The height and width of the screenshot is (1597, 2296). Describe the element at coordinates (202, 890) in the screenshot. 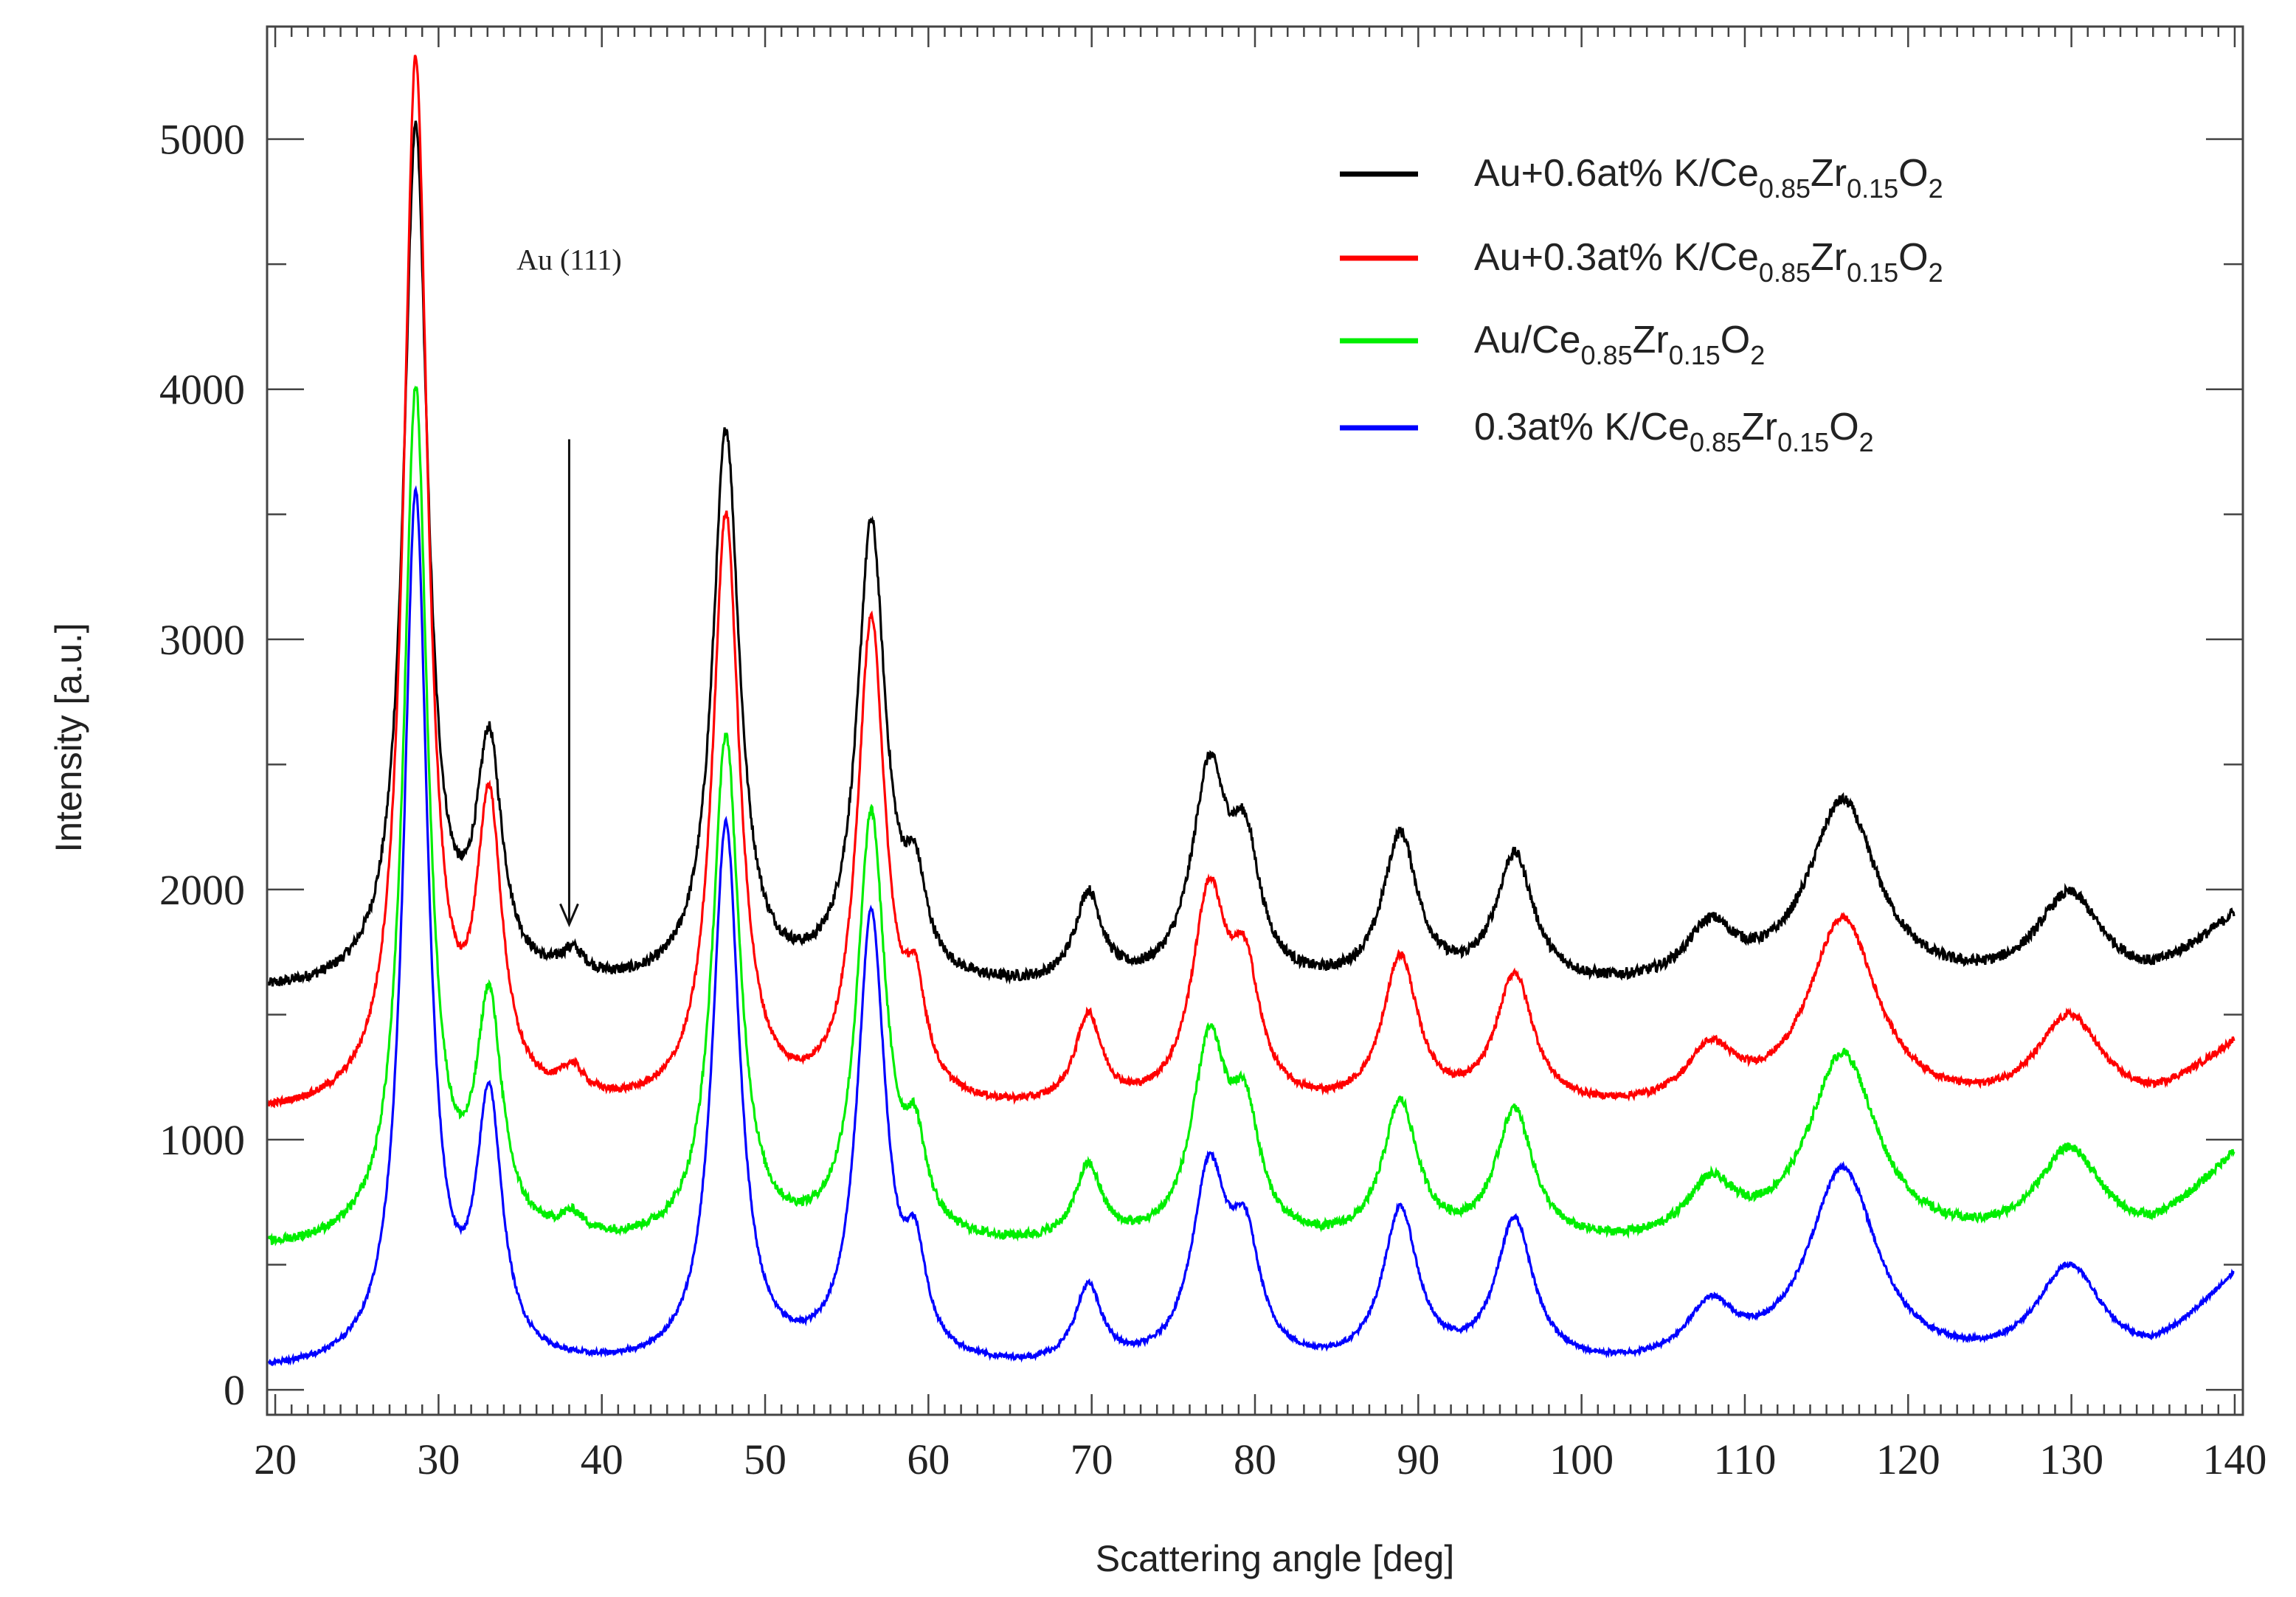

I see `y-tick-label: 2000` at that location.